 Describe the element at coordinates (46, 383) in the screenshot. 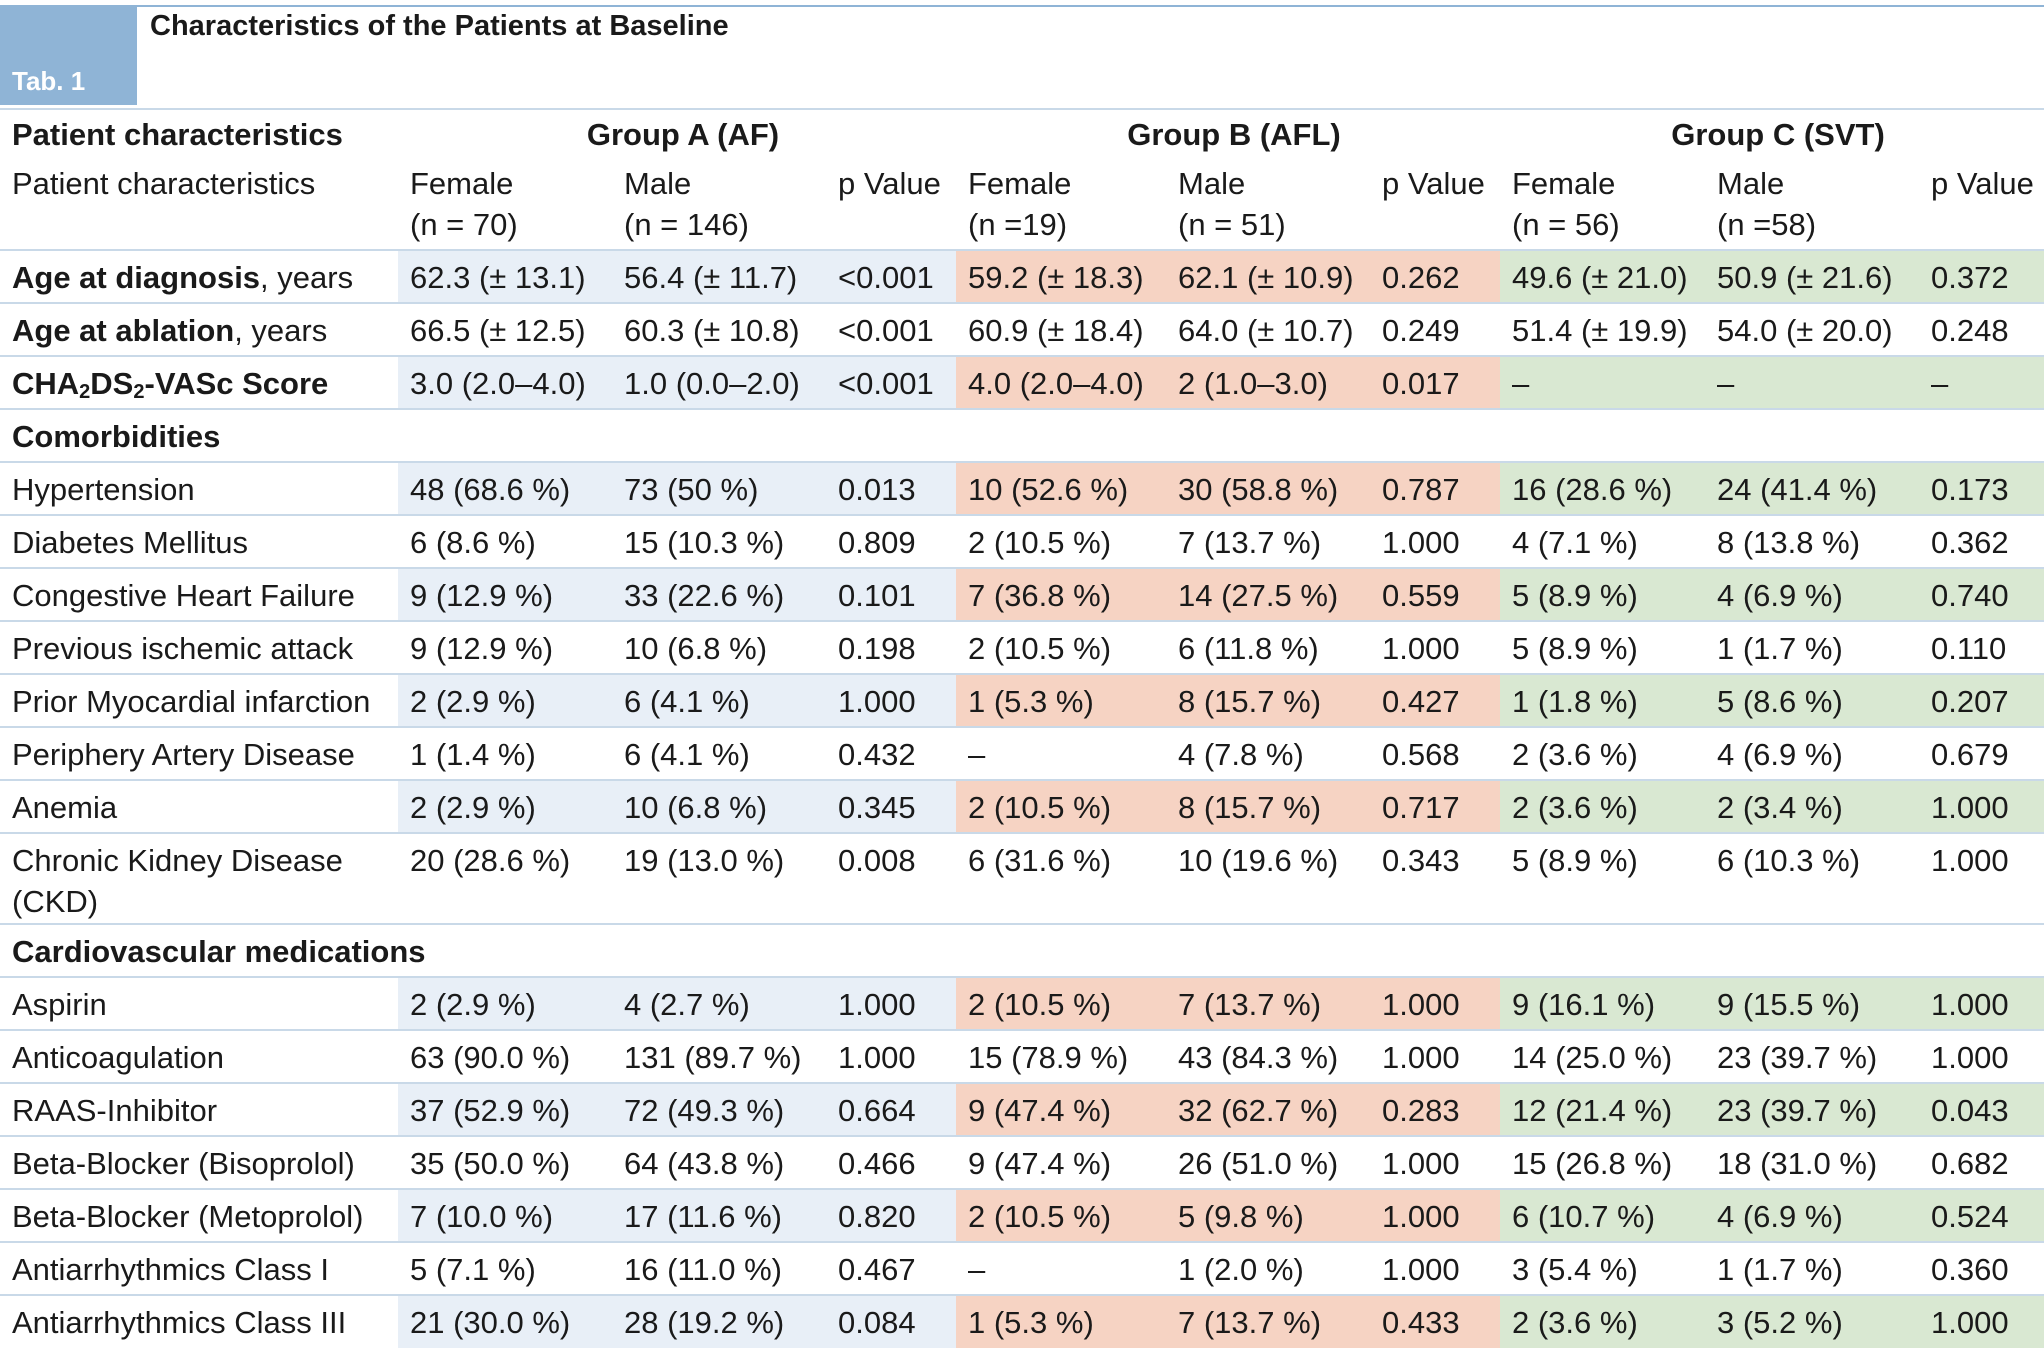

I see `label-part: CHA` at that location.